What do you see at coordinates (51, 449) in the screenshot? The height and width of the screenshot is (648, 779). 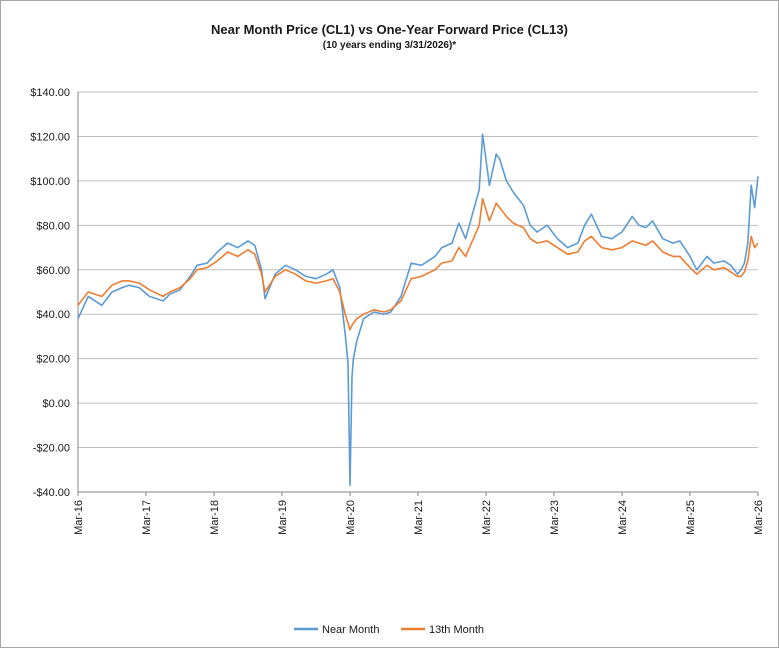 I see `y-tick-label: -$20.00` at bounding box center [51, 449].